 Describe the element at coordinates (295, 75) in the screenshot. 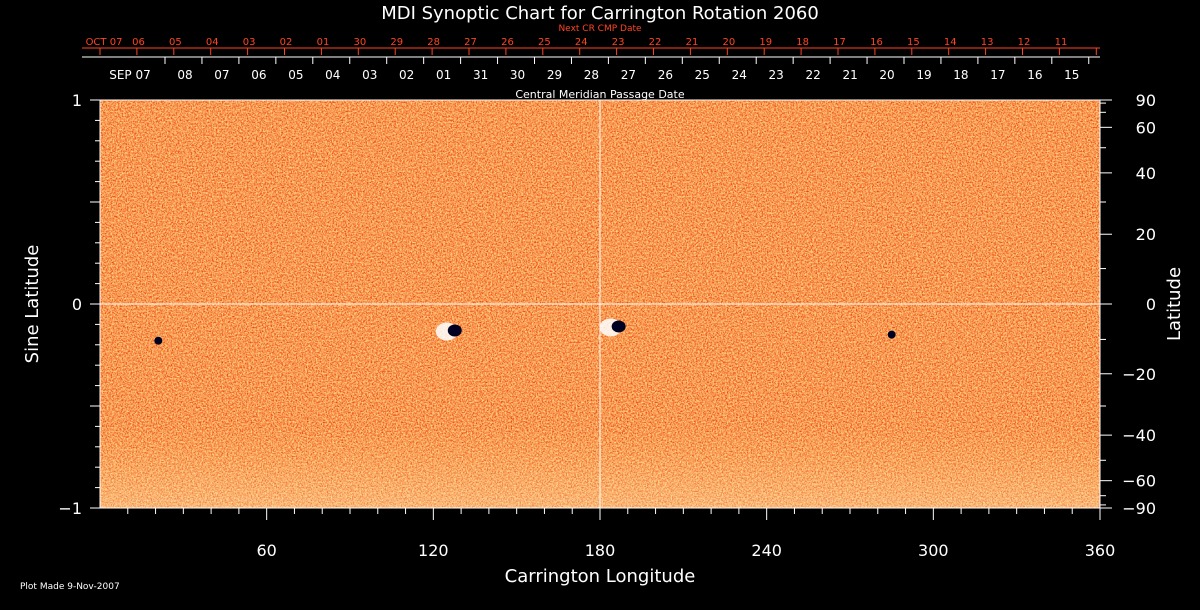

I see `cmp-date-label: 05` at that location.